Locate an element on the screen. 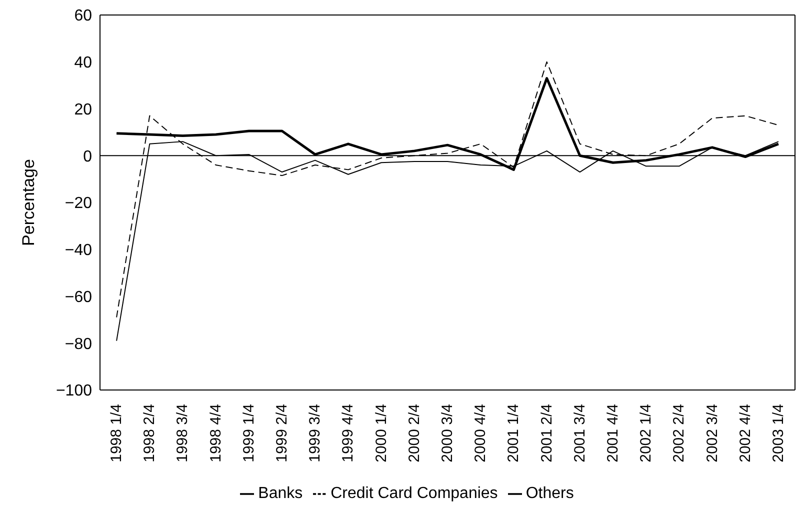 This screenshot has height=508, width=798. y-tick-label: −100 is located at coordinates (74, 391).